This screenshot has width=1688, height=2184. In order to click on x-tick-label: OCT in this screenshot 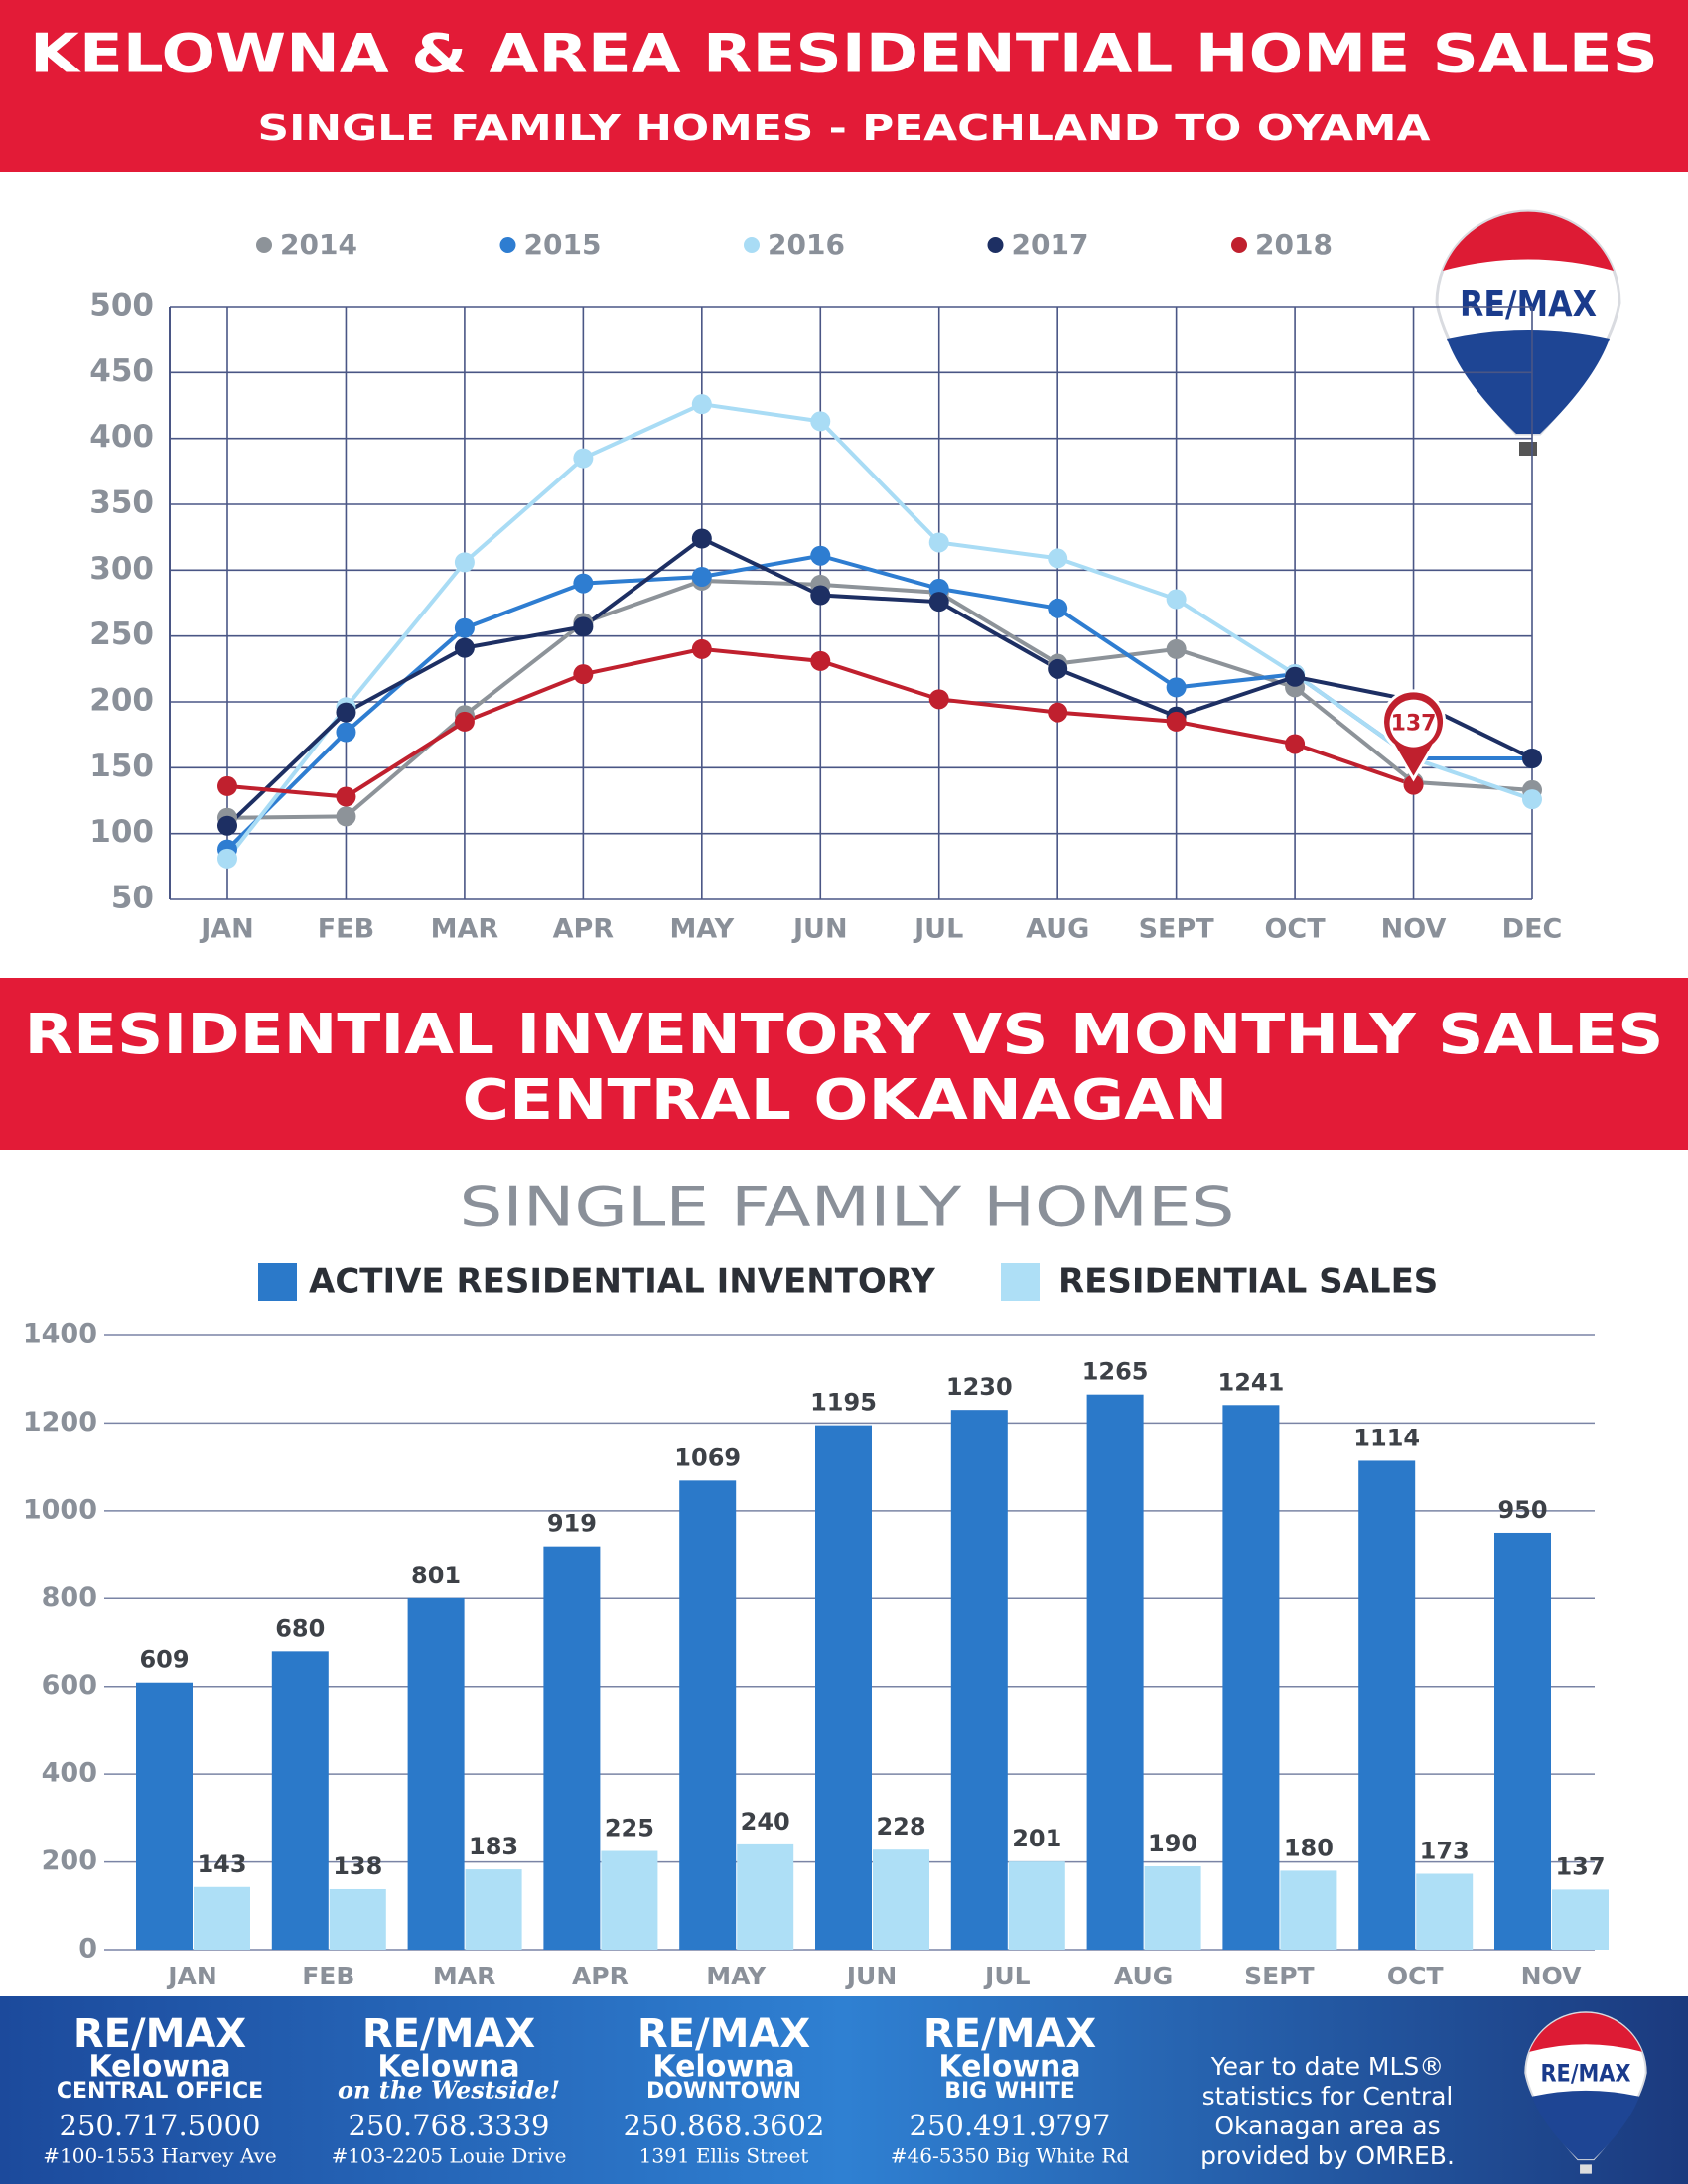, I will do `click(1415, 1976)`.